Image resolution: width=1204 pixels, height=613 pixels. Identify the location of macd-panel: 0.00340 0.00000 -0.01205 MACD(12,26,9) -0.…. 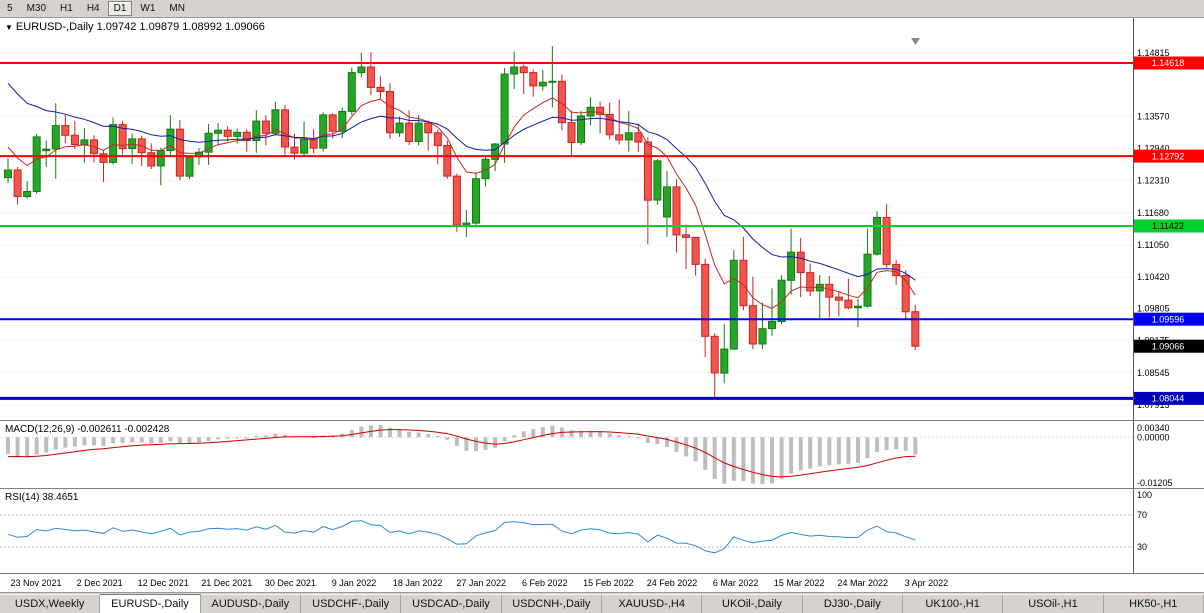
(602, 455).